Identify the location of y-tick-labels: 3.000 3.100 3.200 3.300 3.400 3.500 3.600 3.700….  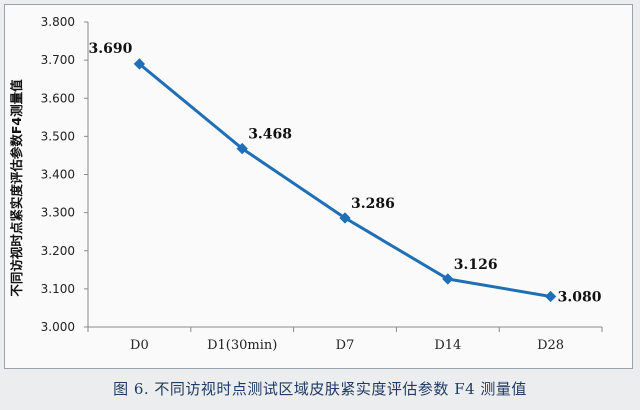
(58, 174).